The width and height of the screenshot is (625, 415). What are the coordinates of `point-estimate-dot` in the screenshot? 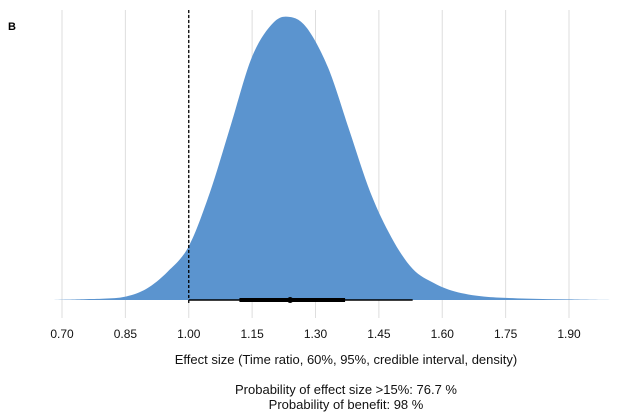 It's located at (290, 300).